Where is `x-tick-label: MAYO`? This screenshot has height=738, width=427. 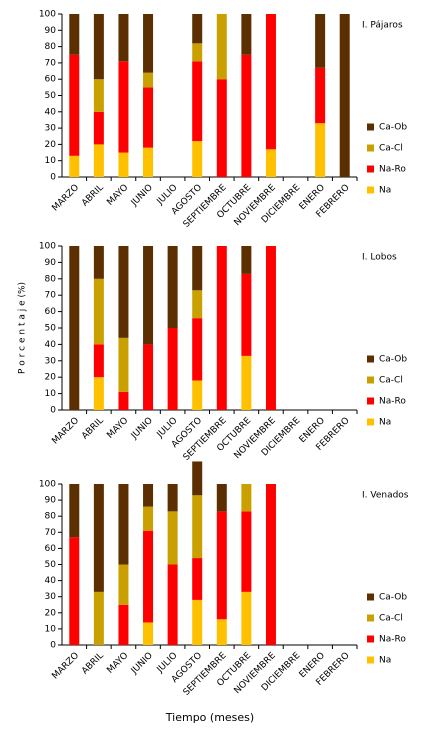
x-tick-label: MAYO is located at coordinates (117, 663).